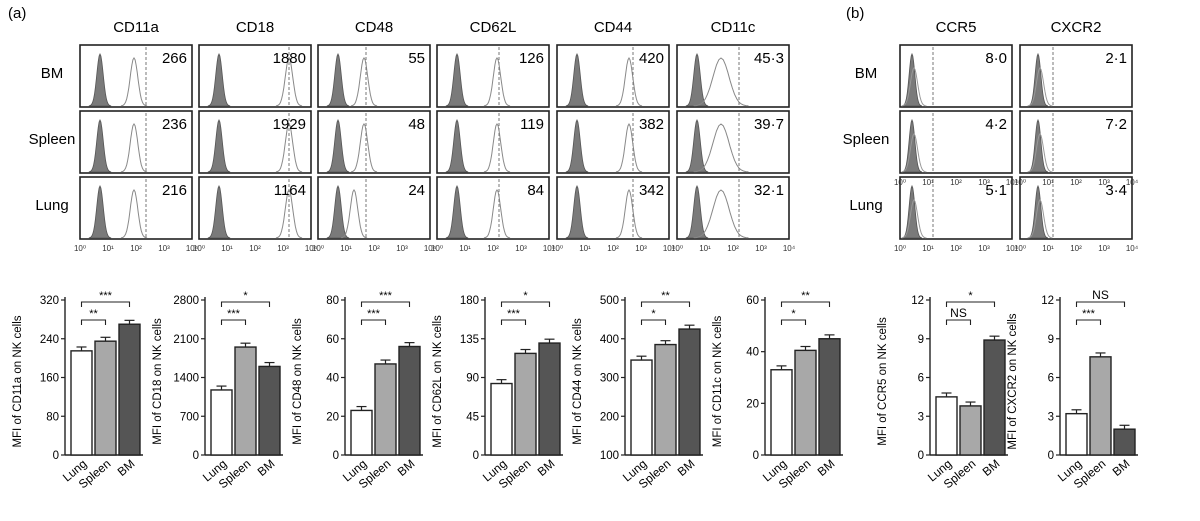  Describe the element at coordinates (186, 340) in the screenshot. I see `y-tick-label: 2100` at that location.